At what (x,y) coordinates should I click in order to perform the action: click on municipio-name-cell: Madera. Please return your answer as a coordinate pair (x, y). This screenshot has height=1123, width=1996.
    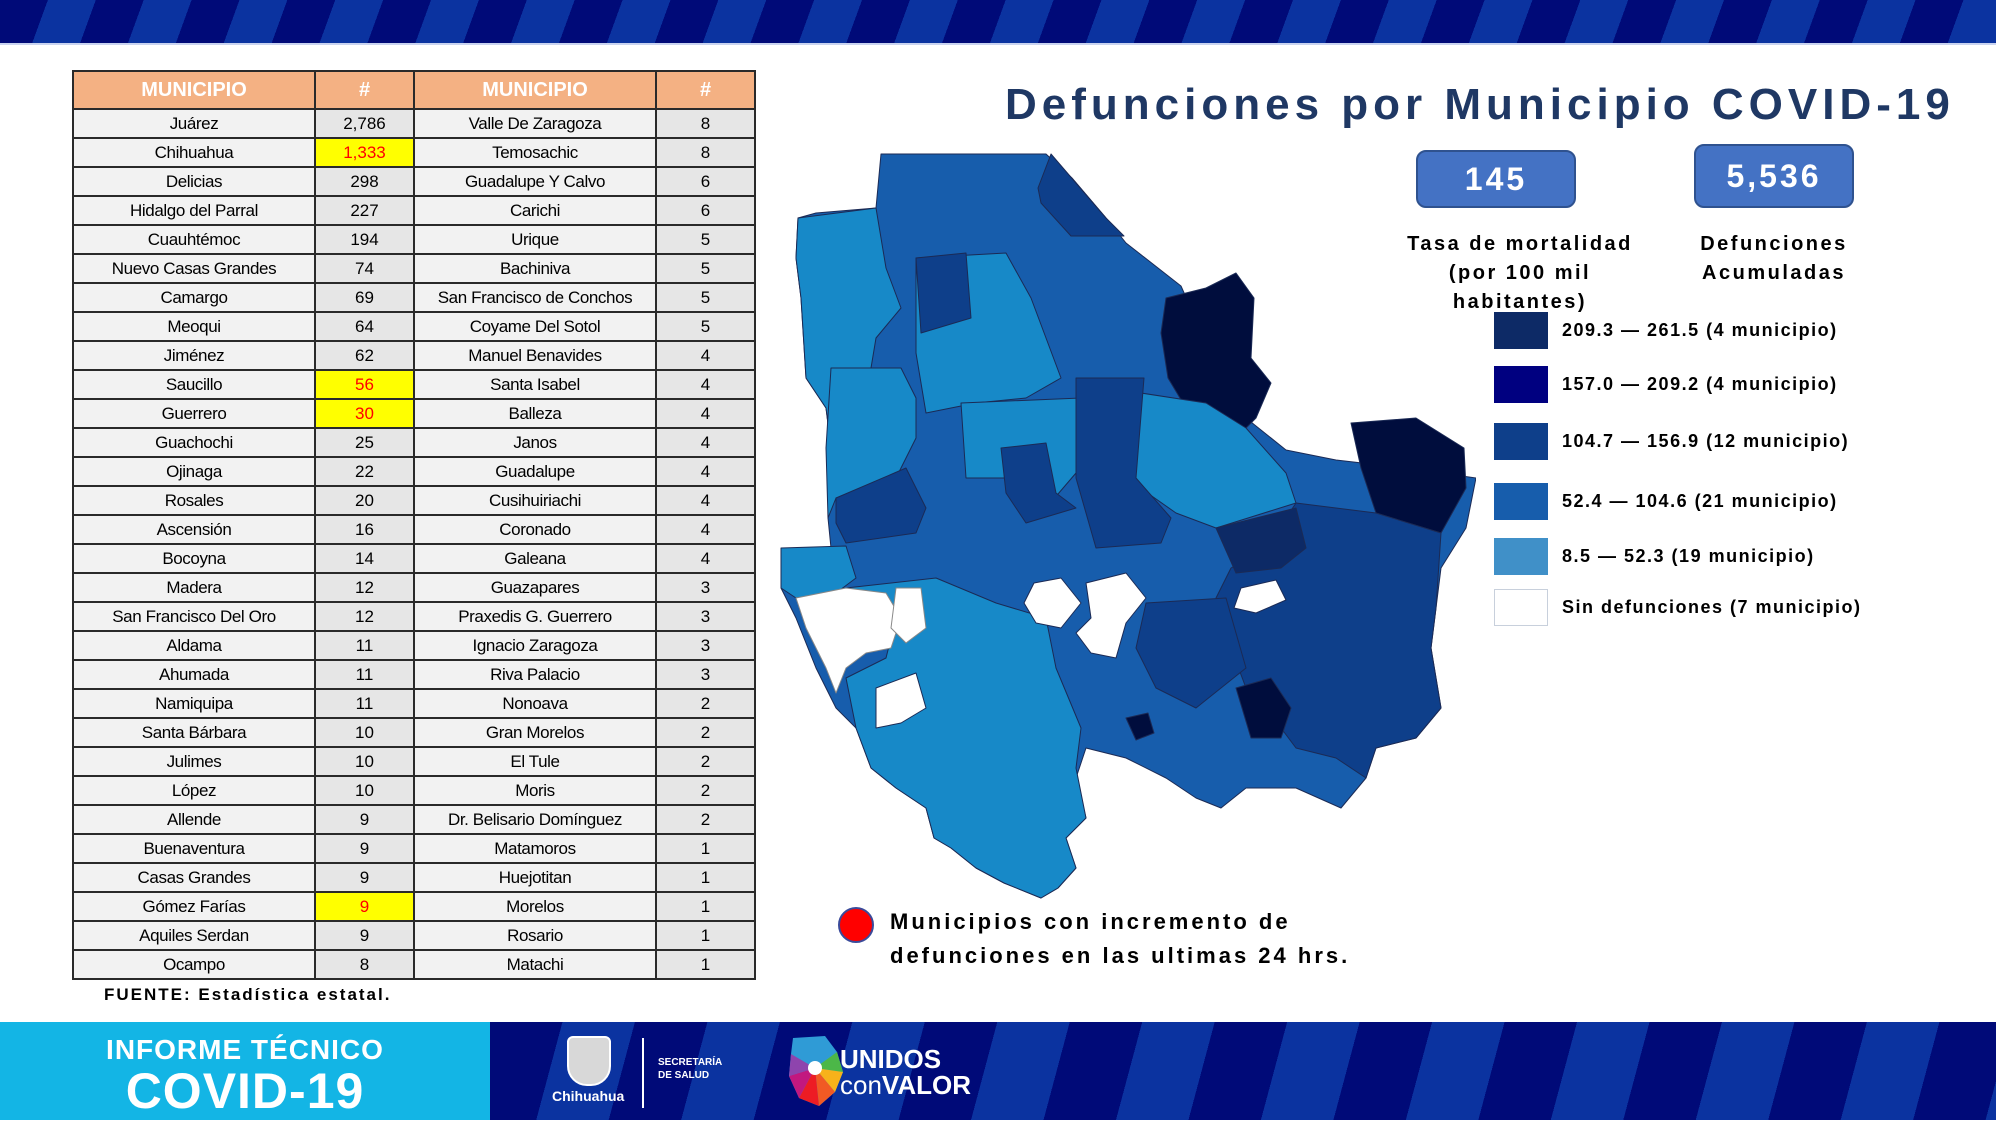
    Looking at the image, I should click on (194, 587).